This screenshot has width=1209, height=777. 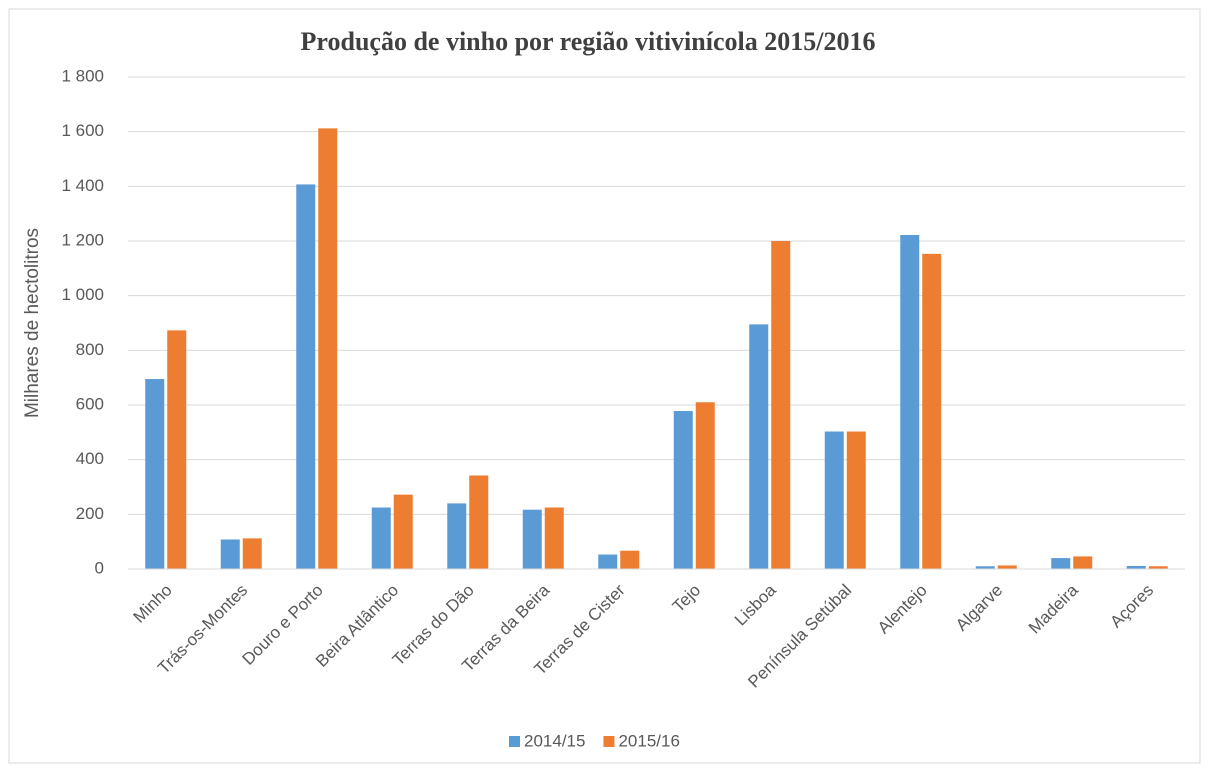 I want to click on legend-label: 2014/15, so click(x=554, y=740).